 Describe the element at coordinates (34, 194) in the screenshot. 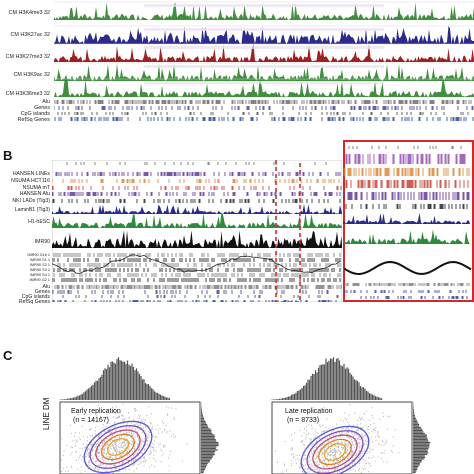

I see `panel-b-label-4: HANSEN Alu` at that location.